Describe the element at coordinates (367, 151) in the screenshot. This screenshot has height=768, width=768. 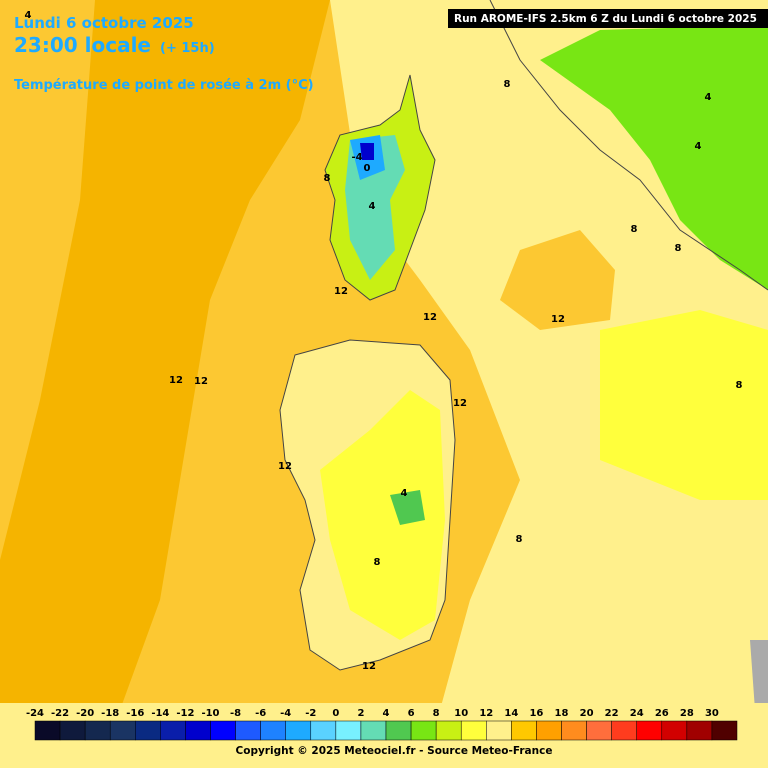
I see `corsica-darkblue` at that location.